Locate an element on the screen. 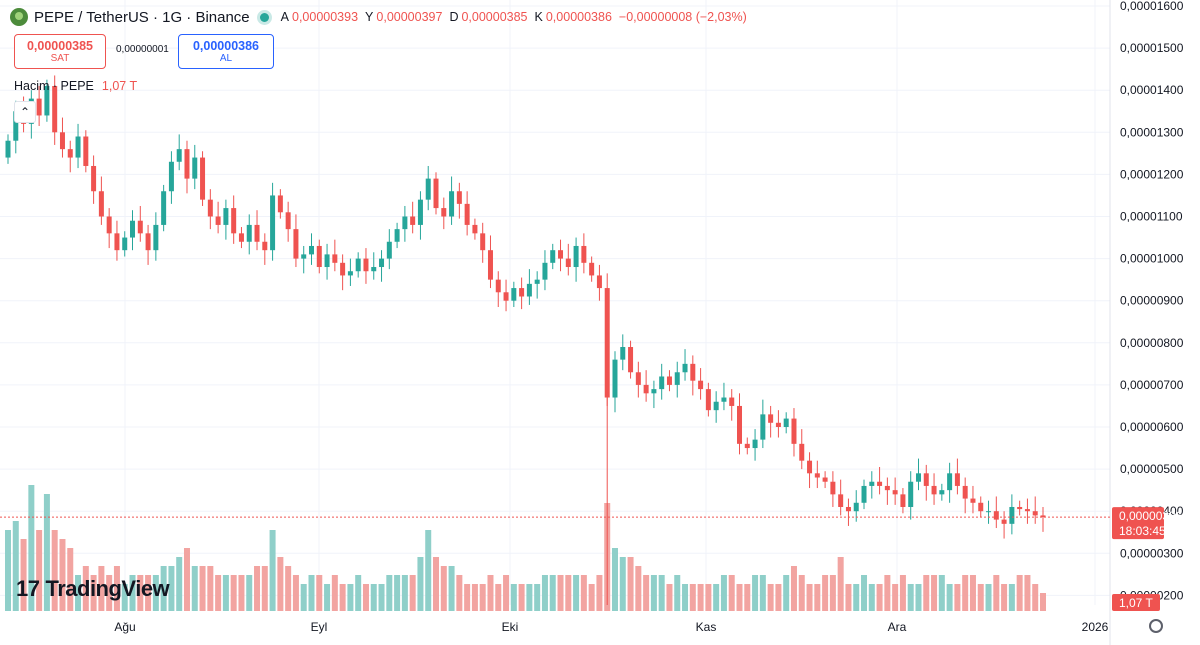 This screenshot has width=1200, height=645. open-key: A is located at coordinates (284, 17).